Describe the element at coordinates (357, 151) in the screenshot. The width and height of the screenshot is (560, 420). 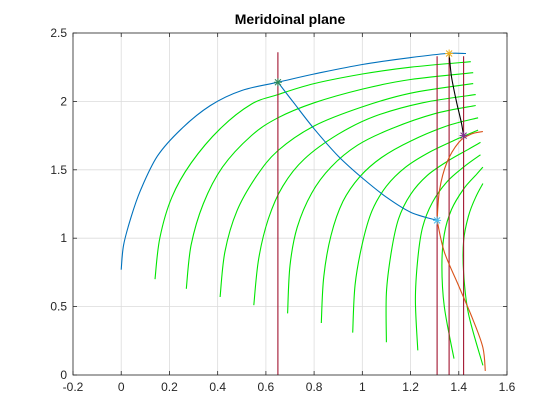
I see `series-line-blue` at that location.